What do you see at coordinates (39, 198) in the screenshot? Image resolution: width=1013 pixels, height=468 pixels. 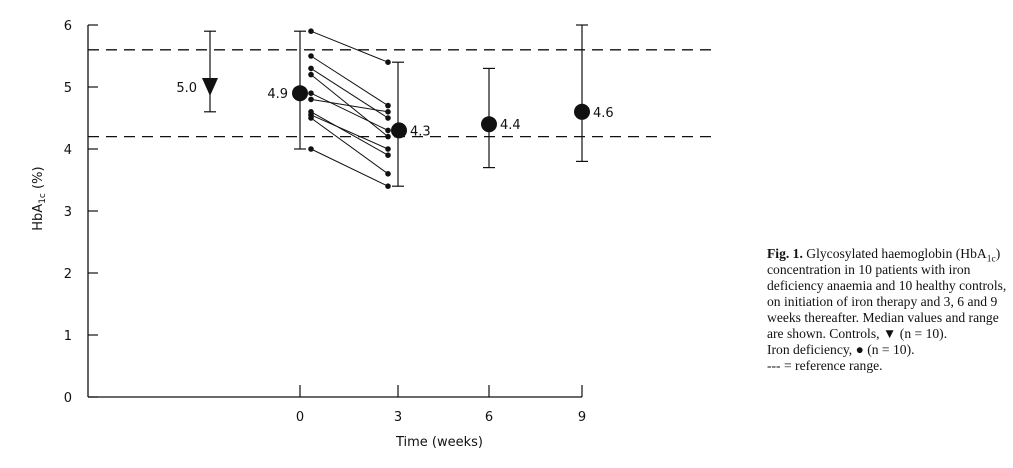 I see `y-axis-label: HbA1c (%)` at bounding box center [39, 198].